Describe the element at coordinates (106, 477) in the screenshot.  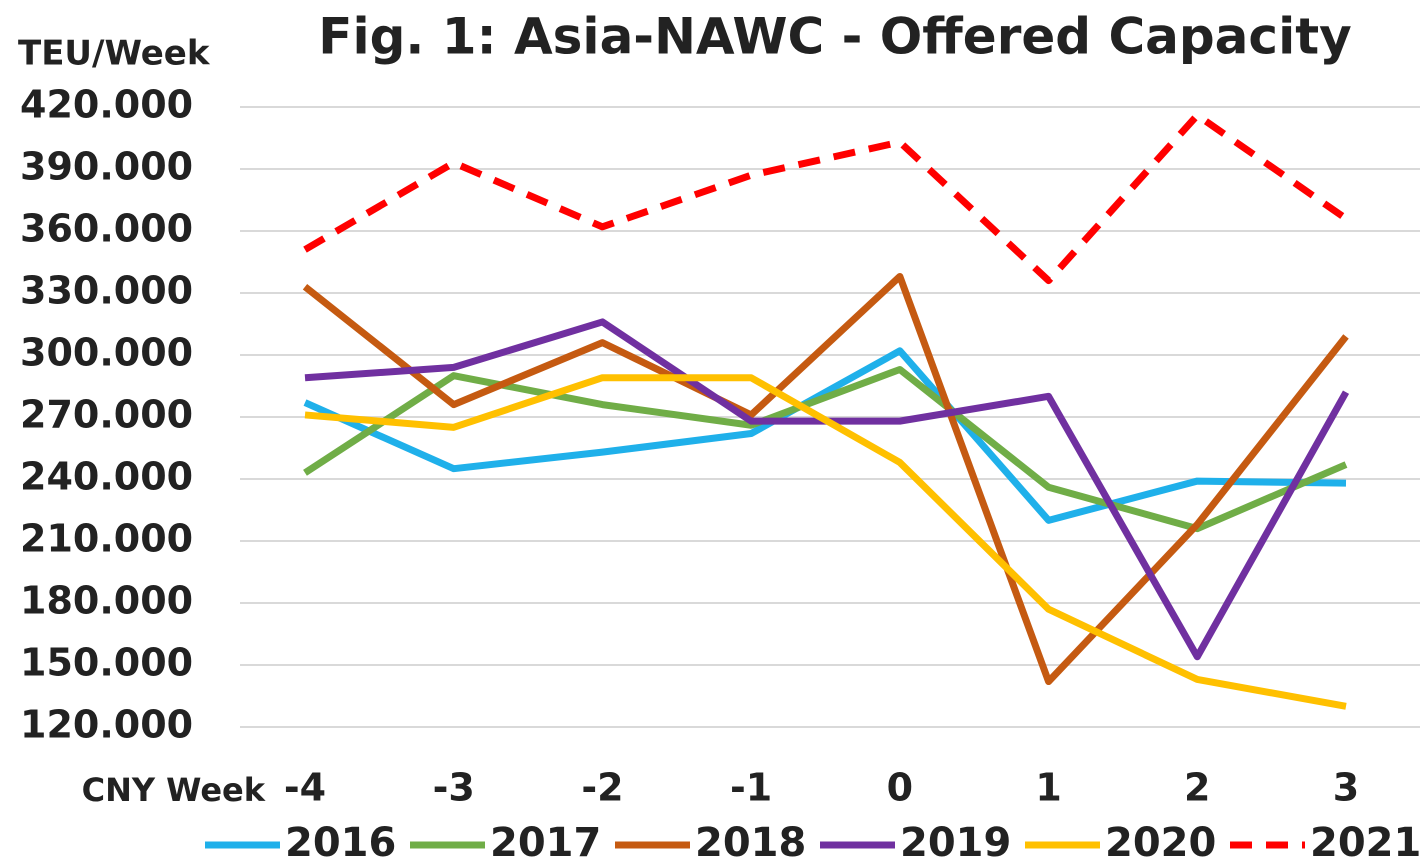
I see `y-tick-label: 240.000` at that location.